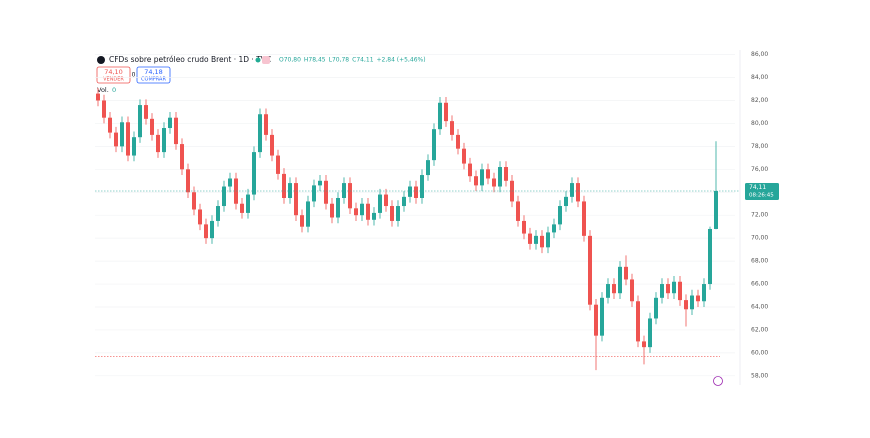 The width and height of the screenshot is (870, 438). What do you see at coordinates (401, 60) in the screenshot?
I see `ohlc-value: +2,84 (+5,46%)` at bounding box center [401, 60].